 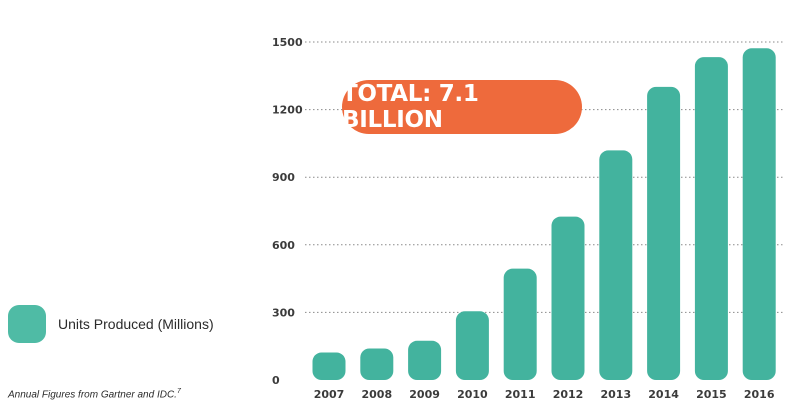 What do you see at coordinates (472, 394) in the screenshot?
I see `x-tick-label: 2010` at bounding box center [472, 394].